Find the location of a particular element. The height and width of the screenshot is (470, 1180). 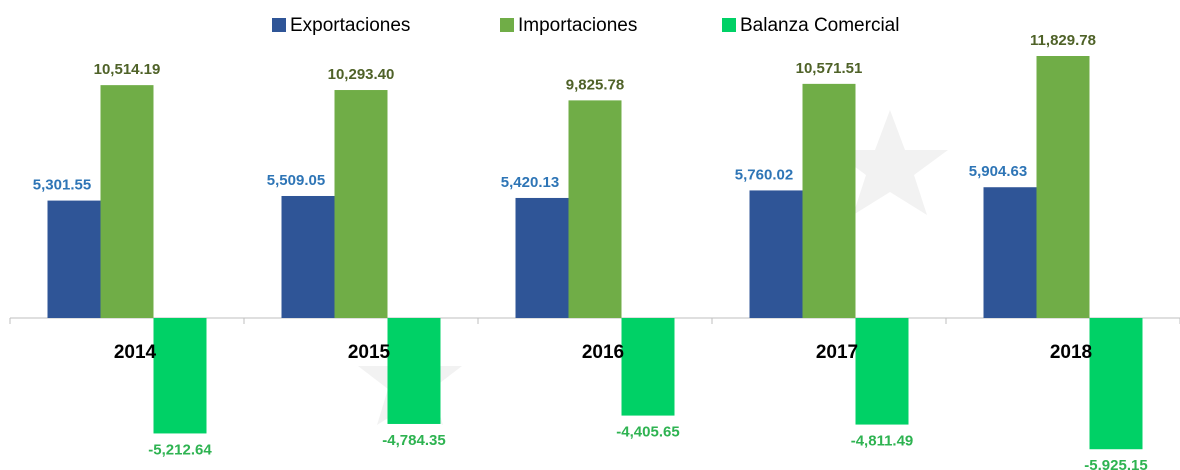

value-label: -4,405.65 is located at coordinates (647, 432).